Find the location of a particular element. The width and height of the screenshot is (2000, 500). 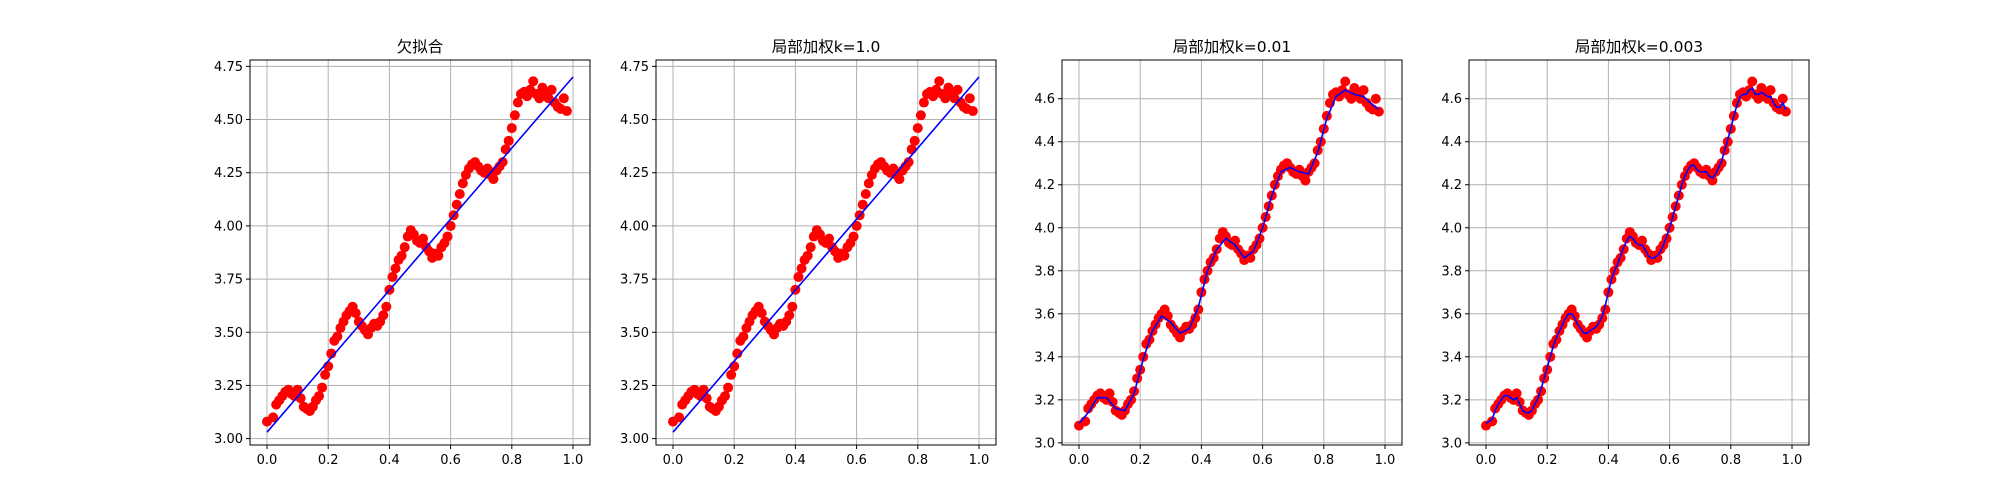

y-tick-label: 3.75 is located at coordinates (634, 280).